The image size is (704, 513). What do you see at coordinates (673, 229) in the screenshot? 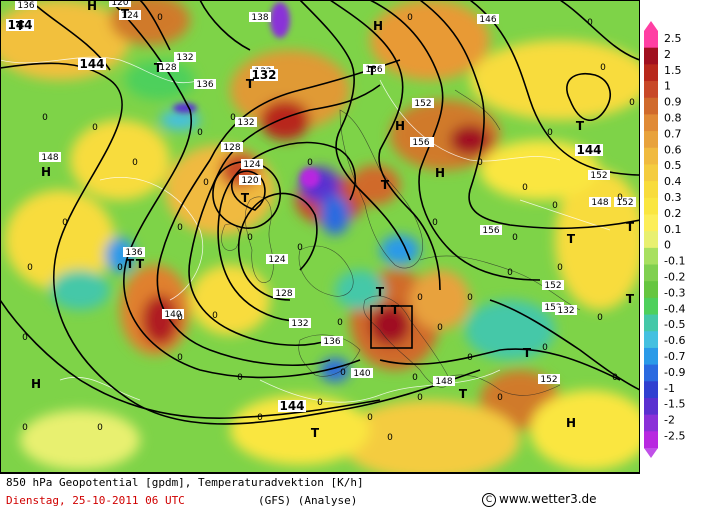
I see `legend-label: 0.1` at bounding box center [673, 229].